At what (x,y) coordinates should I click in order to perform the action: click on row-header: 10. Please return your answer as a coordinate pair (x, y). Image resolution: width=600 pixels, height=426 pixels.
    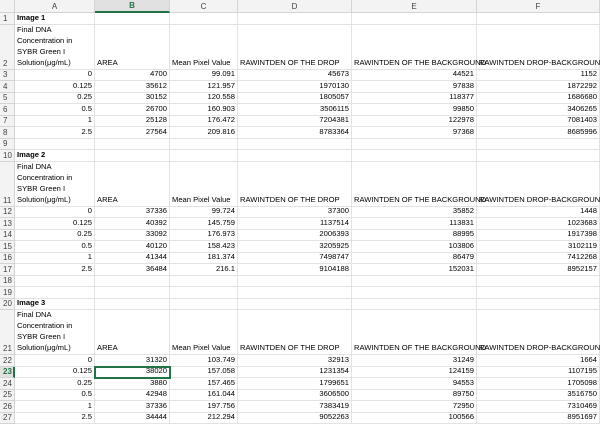
    Looking at the image, I should click on (7, 156).